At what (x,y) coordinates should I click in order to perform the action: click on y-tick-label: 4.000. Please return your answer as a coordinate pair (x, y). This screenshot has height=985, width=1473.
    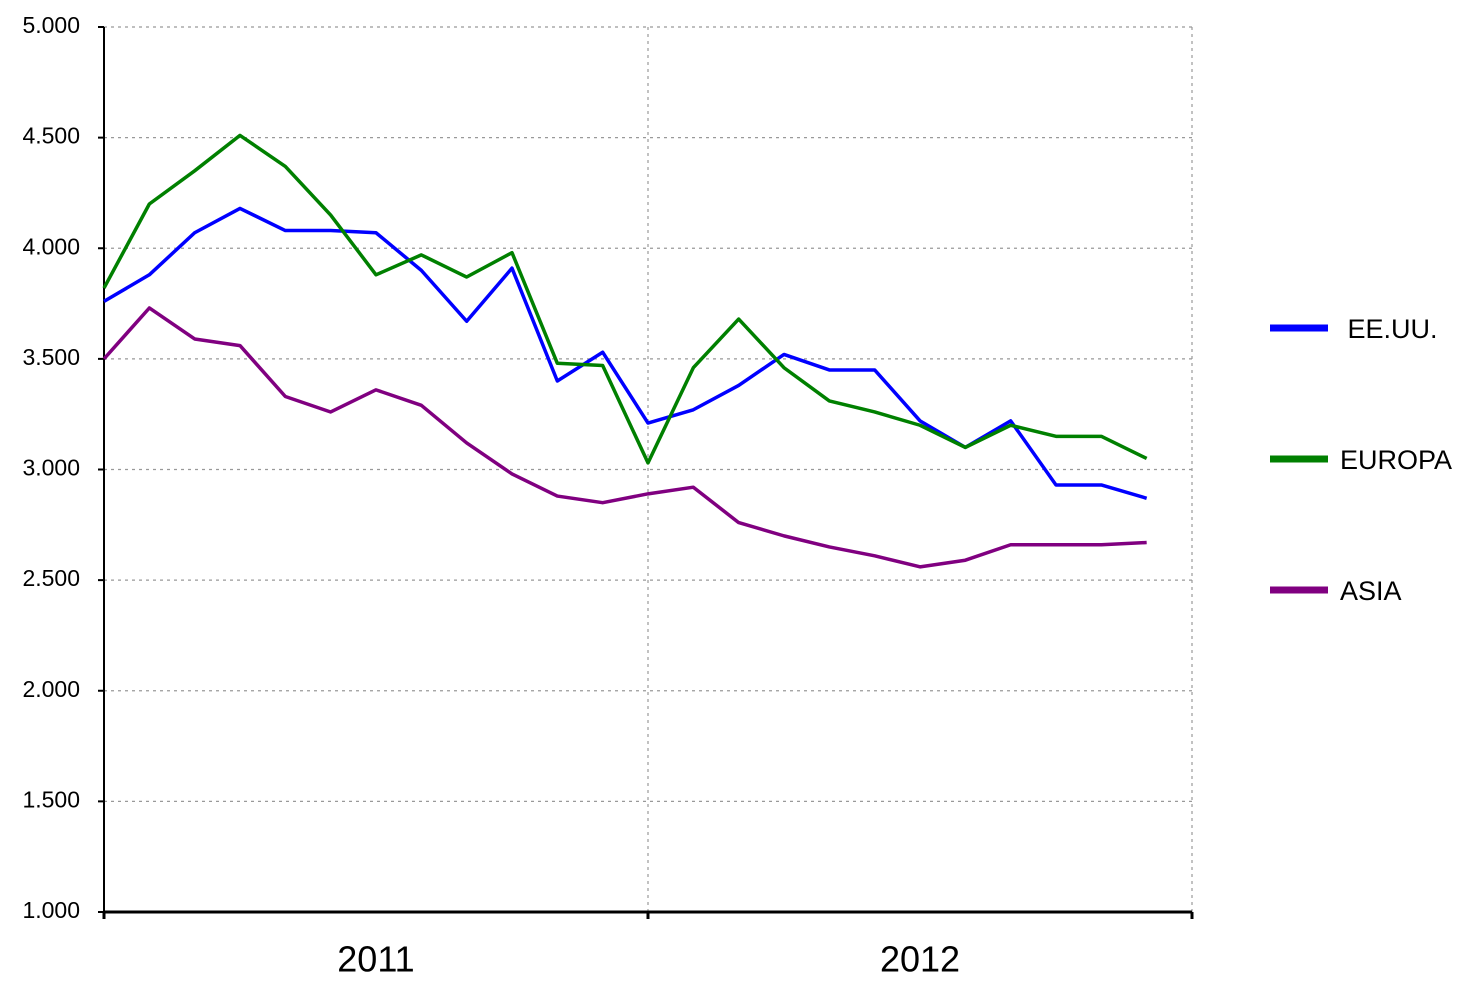
    Looking at the image, I should click on (51, 246).